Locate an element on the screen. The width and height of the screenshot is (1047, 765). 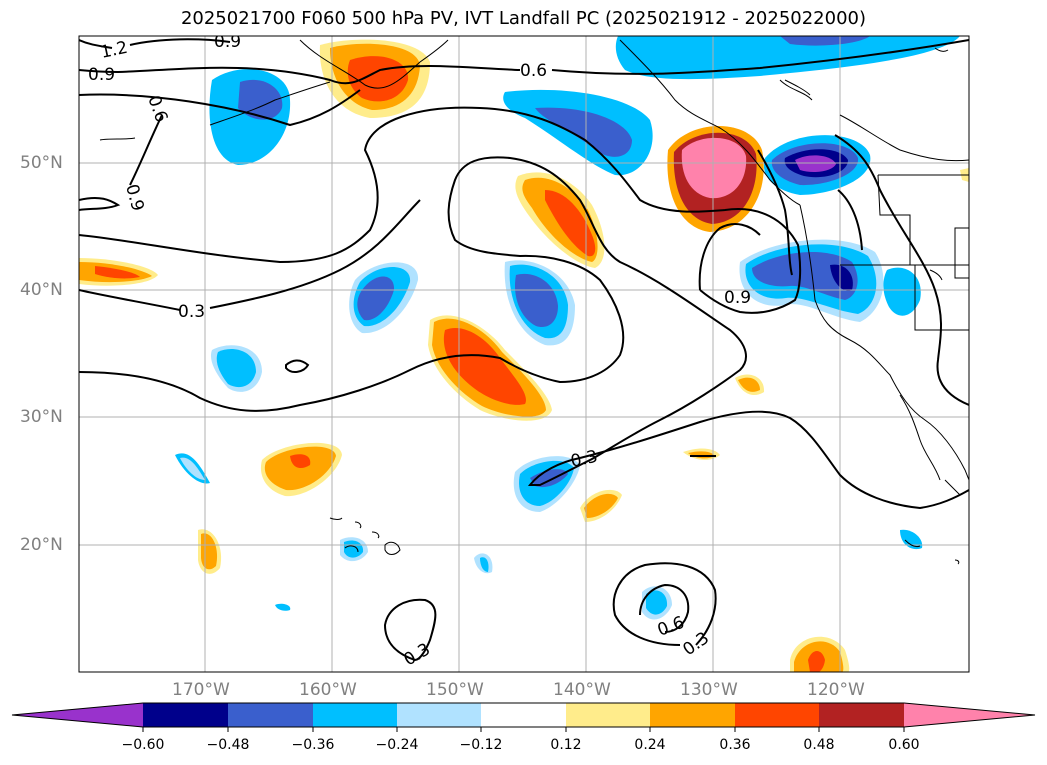
colorbar-tick-label: 0.36 is located at coordinates (735, 745).